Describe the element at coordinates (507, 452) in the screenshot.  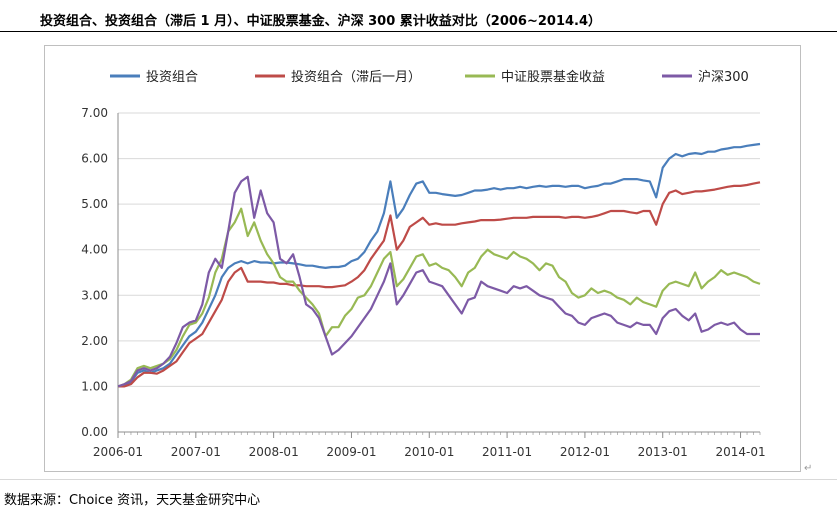
I see `x-tick-label: 2011-01` at that location.